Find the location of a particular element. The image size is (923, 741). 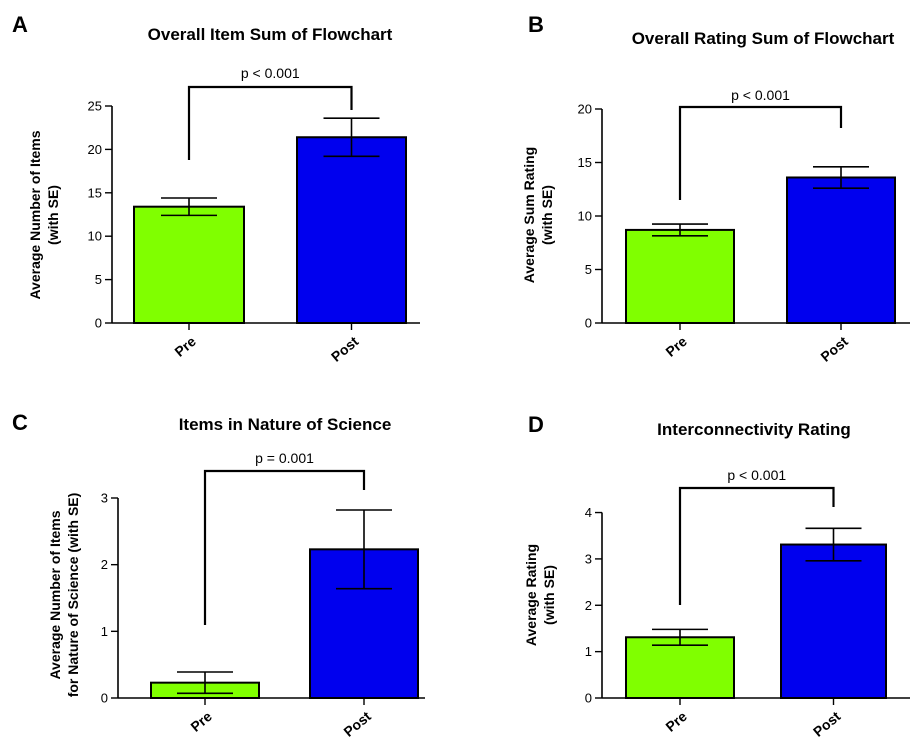

chart-title: Items in Nature of Science is located at coordinates (285, 424).